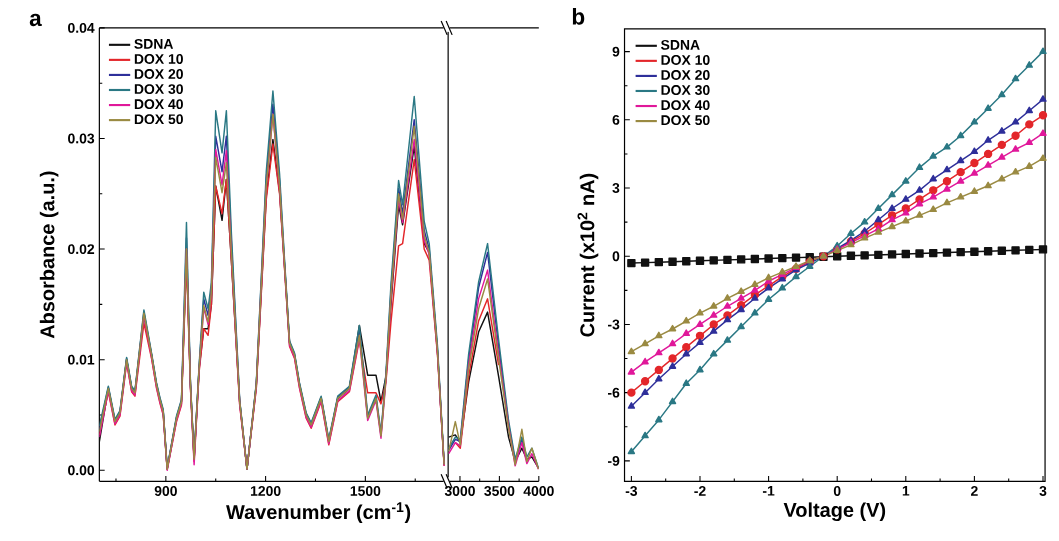 Image resolution: width=1059 pixels, height=541 pixels. Describe the element at coordinates (837, 490) in the screenshot. I see `x-tick-label: 0` at that location.